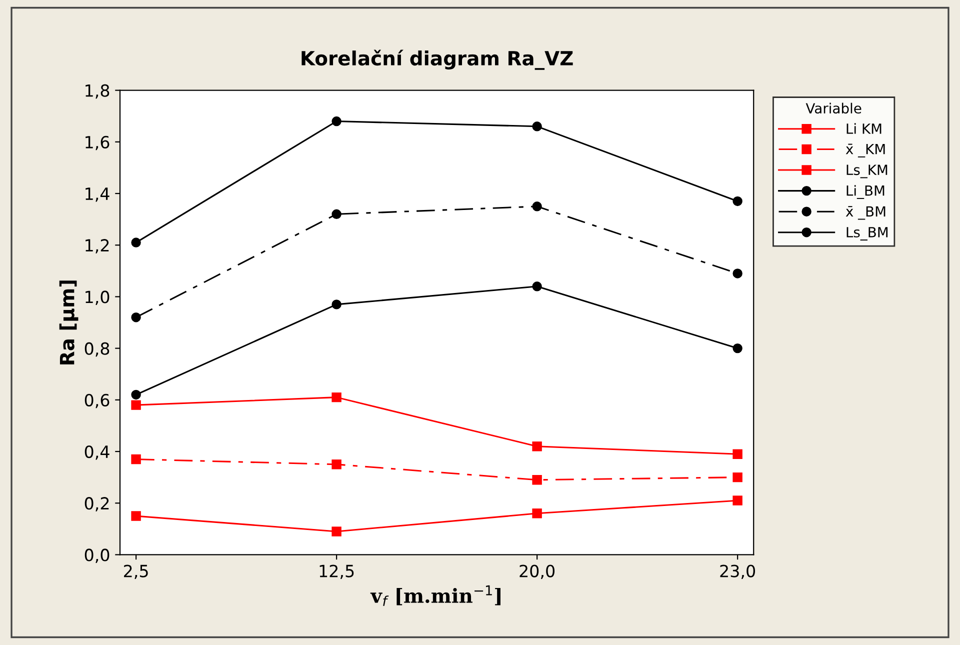 This screenshot has height=645, width=960. I want to click on y-tick-label: 0,6, so click(97, 401).